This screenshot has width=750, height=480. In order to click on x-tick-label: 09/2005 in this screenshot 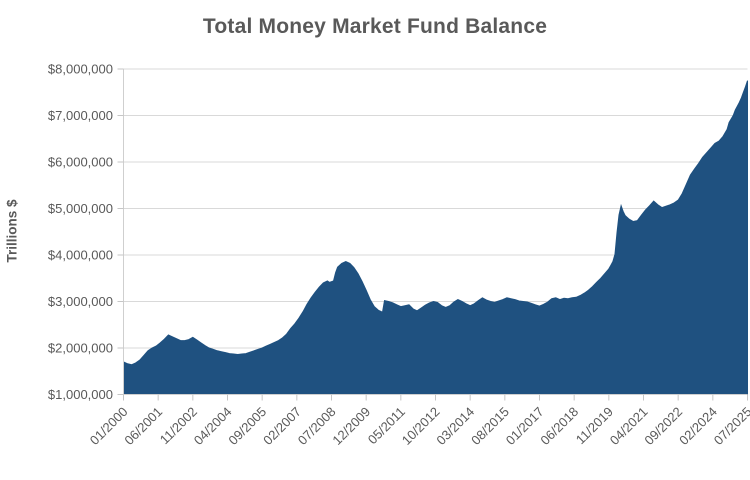, I will do `click(247, 426)`.